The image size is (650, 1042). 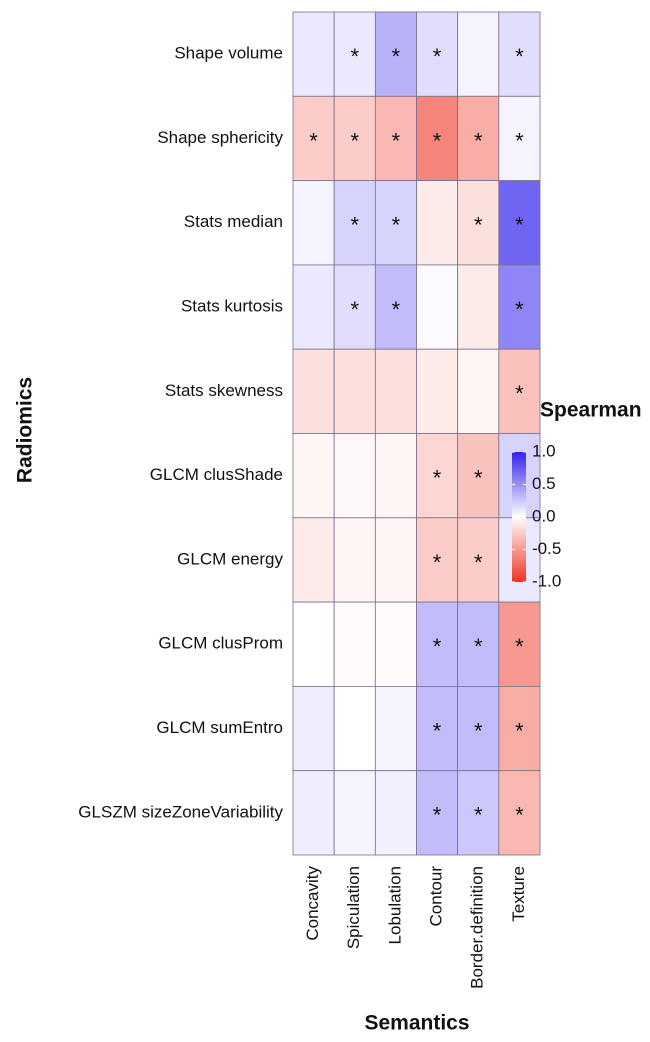 What do you see at coordinates (25, 430) in the screenshot?
I see `y-axis-title: Radiomics` at bounding box center [25, 430].